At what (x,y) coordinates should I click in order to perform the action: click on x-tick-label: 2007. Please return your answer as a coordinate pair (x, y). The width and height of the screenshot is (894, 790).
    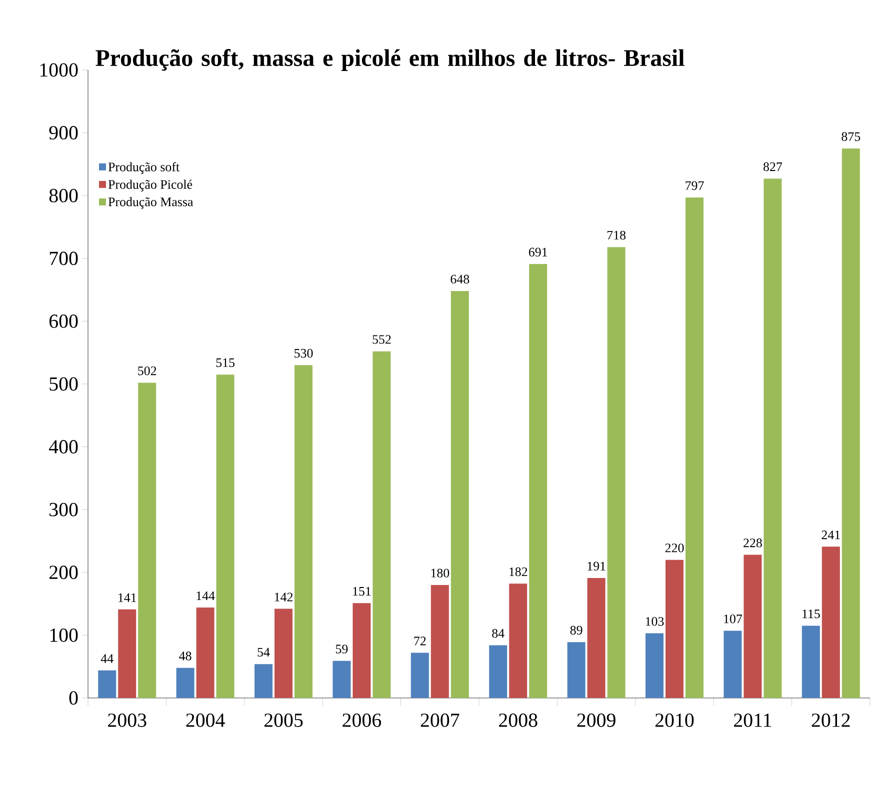
    Looking at the image, I should click on (440, 720).